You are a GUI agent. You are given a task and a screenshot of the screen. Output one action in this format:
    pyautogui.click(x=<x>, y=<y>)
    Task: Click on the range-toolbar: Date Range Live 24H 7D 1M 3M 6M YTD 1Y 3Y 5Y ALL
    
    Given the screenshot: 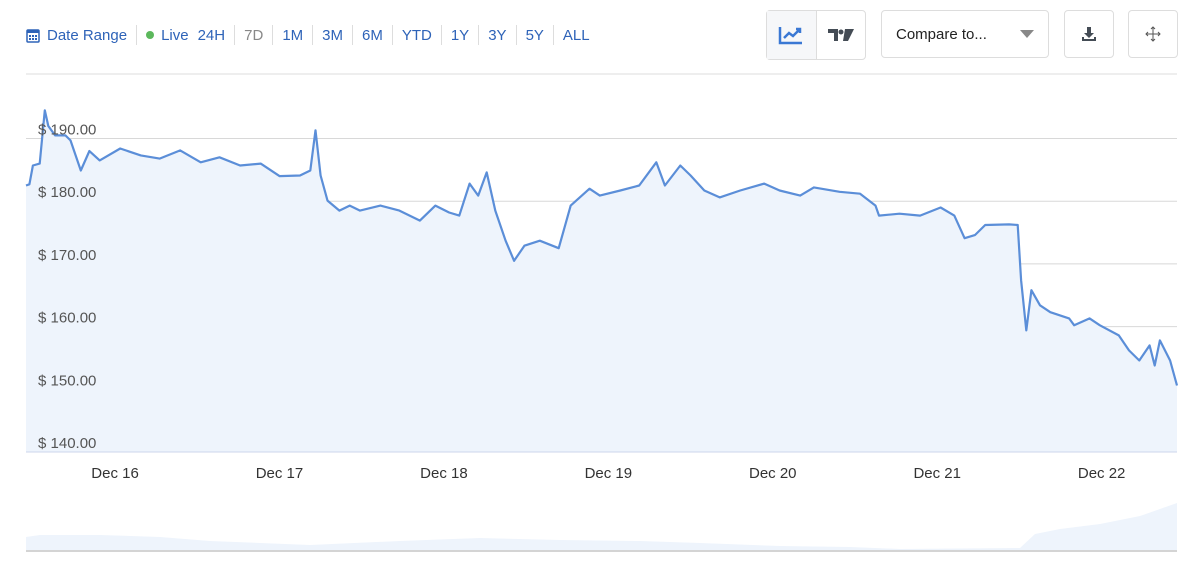 What is the action you would take?
    pyautogui.click(x=312, y=35)
    